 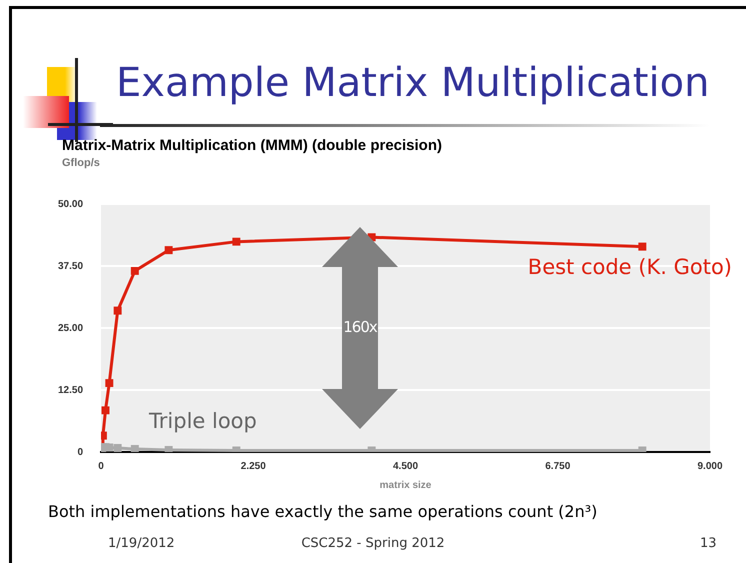 What do you see at coordinates (413, 83) in the screenshot?
I see `chart-title: Example Matrix Multiplication` at bounding box center [413, 83].